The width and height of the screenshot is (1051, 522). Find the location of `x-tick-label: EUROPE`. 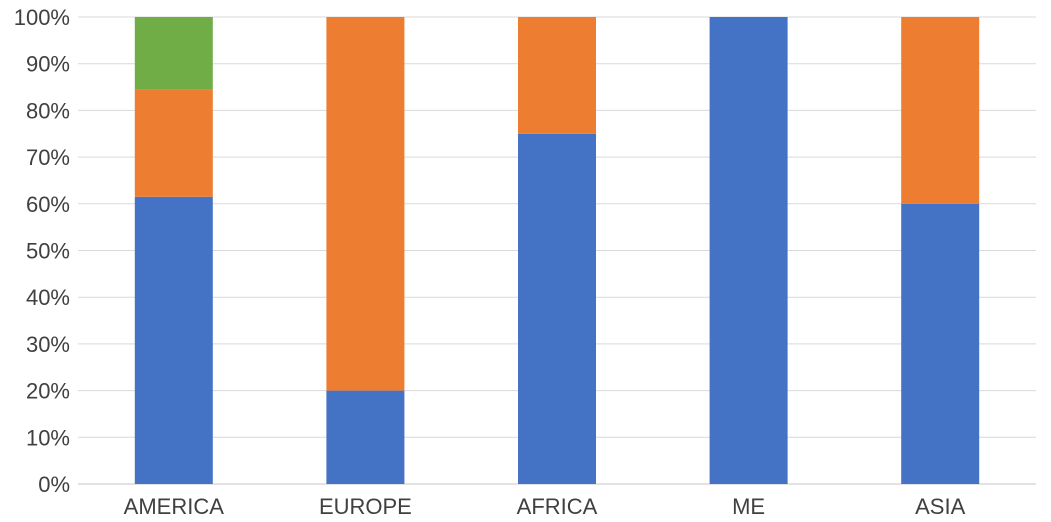

x-tick-label: EUROPE is located at coordinates (365, 506).